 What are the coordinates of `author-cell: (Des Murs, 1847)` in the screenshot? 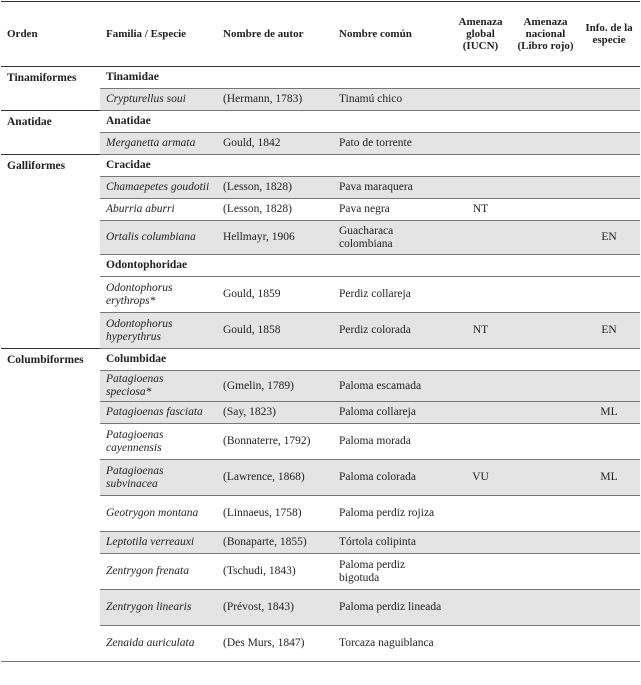 It's located at (275, 643).